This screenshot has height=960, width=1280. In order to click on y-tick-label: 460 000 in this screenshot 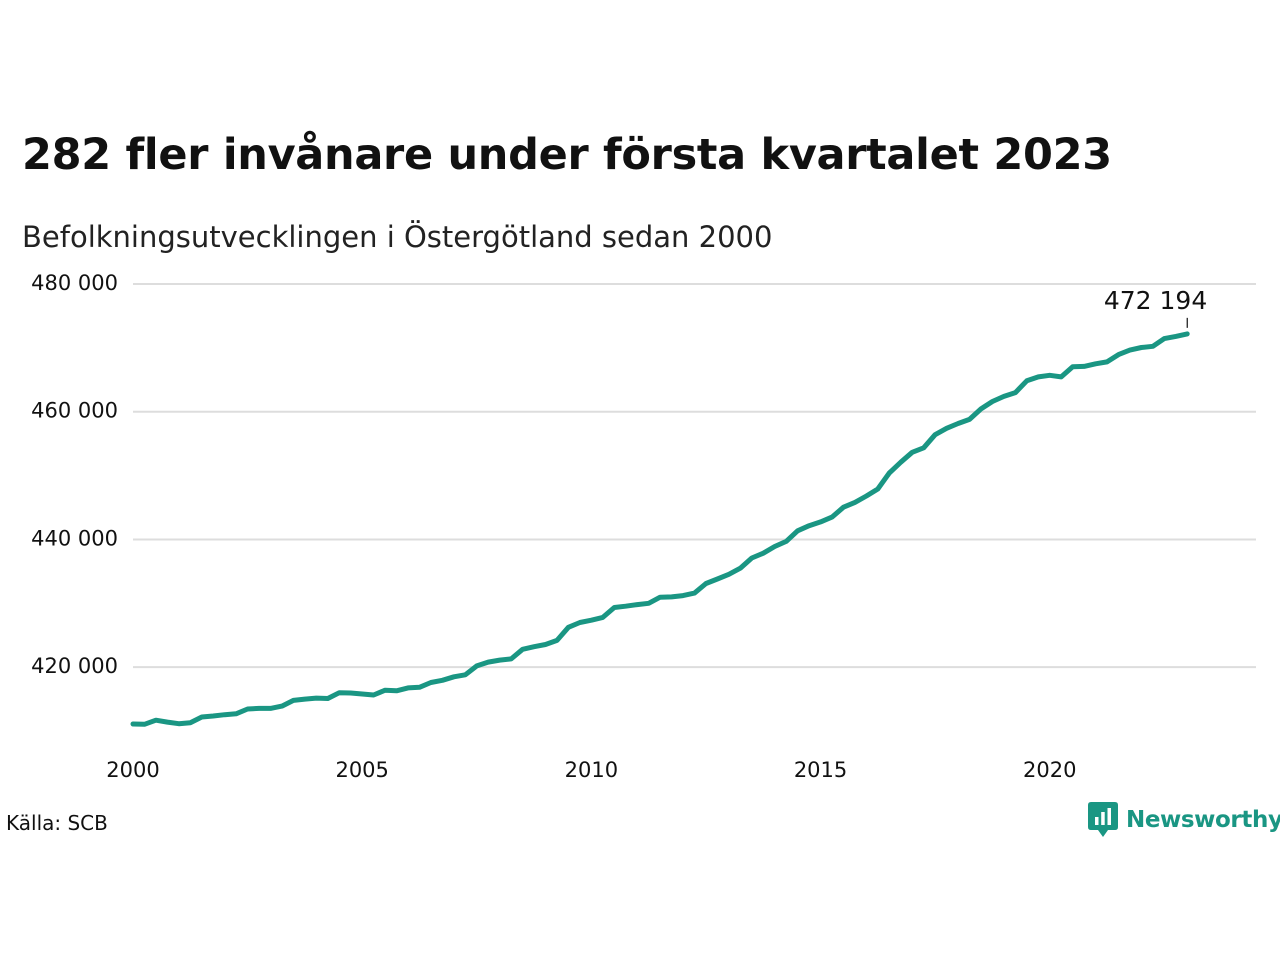, I will do `click(74, 411)`.